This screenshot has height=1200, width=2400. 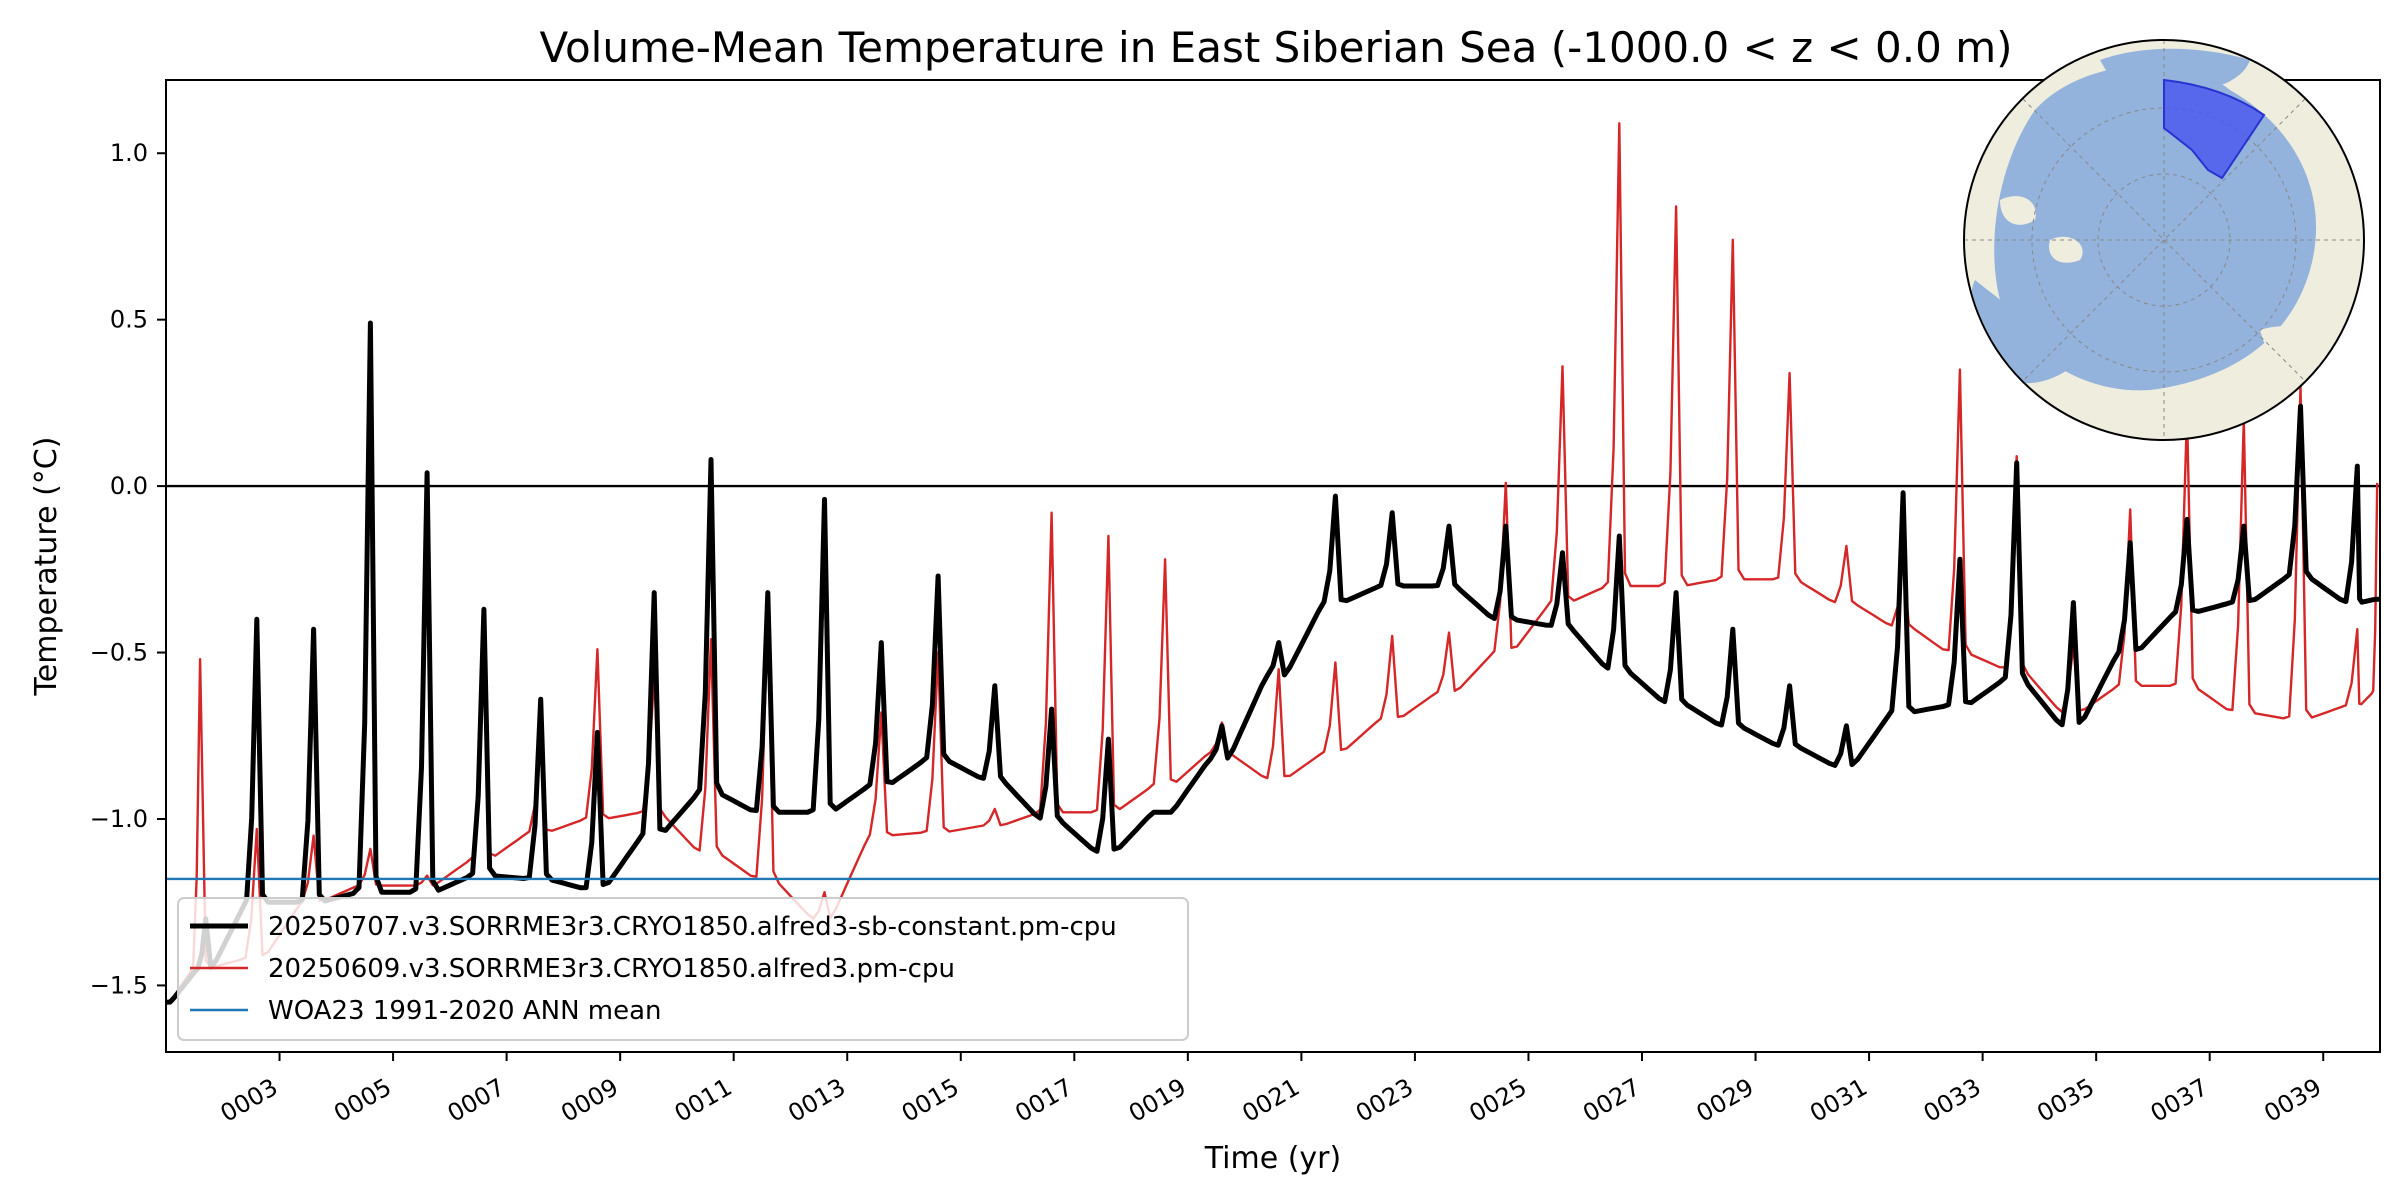 What do you see at coordinates (1952, 1100) in the screenshot?
I see `x-tick-label: 0033` at bounding box center [1952, 1100].